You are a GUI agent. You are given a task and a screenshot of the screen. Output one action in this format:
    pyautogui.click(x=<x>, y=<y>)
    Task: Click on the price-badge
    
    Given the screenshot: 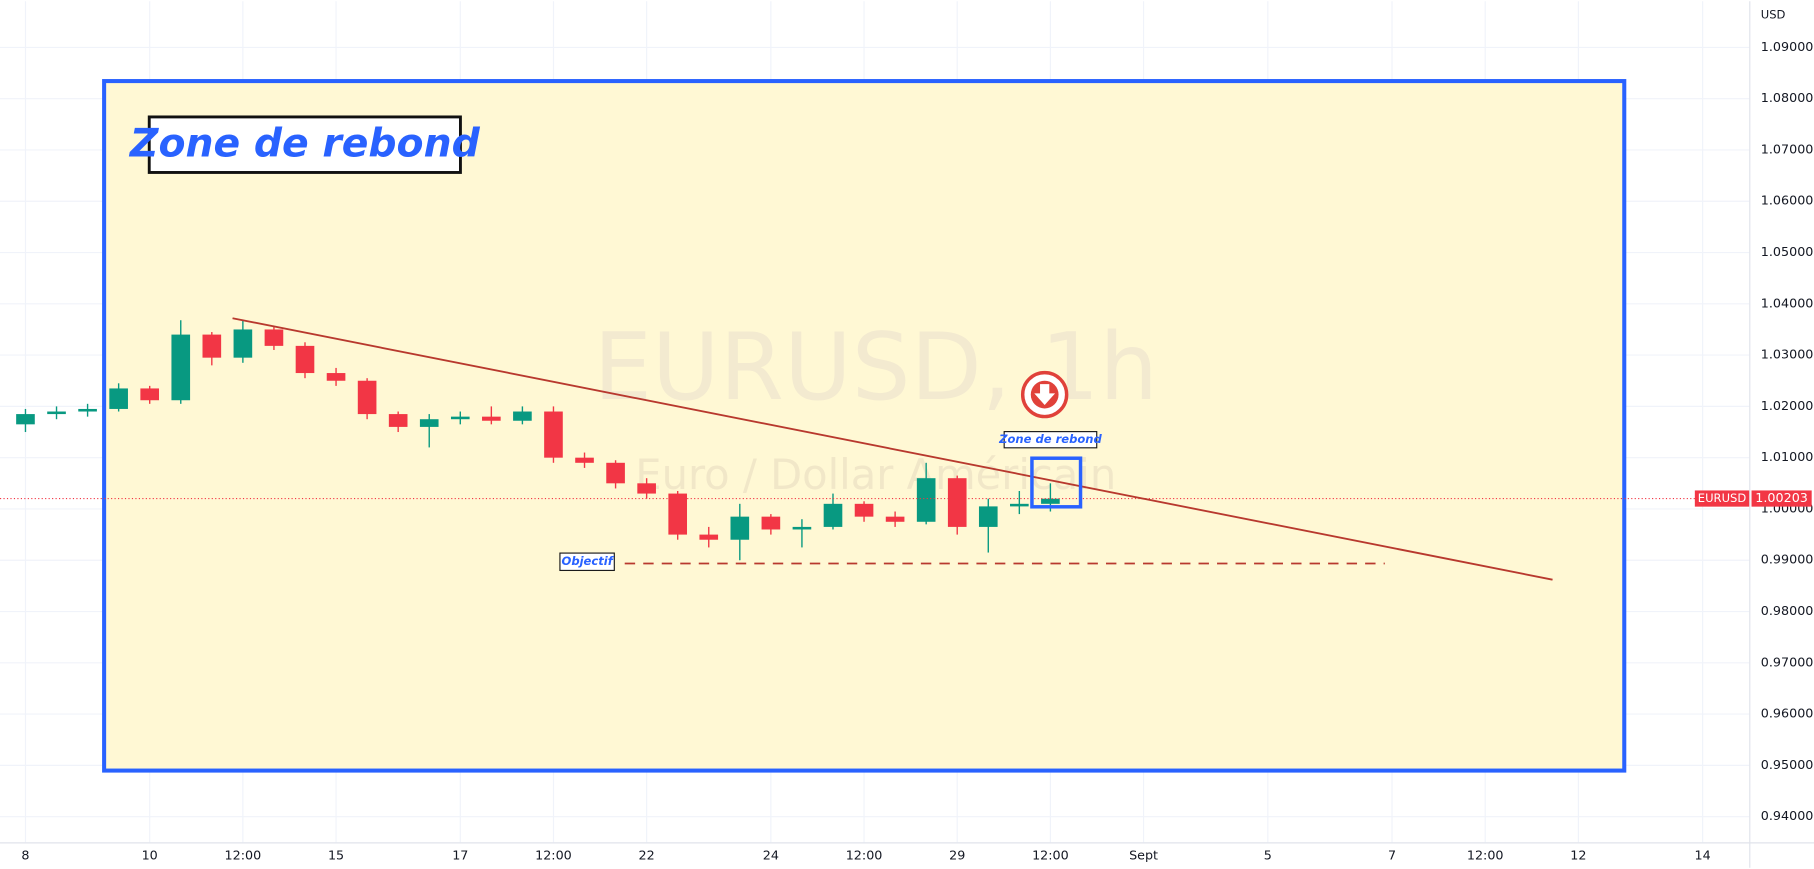 What is the action you would take?
    pyautogui.click(x=1781, y=498)
    